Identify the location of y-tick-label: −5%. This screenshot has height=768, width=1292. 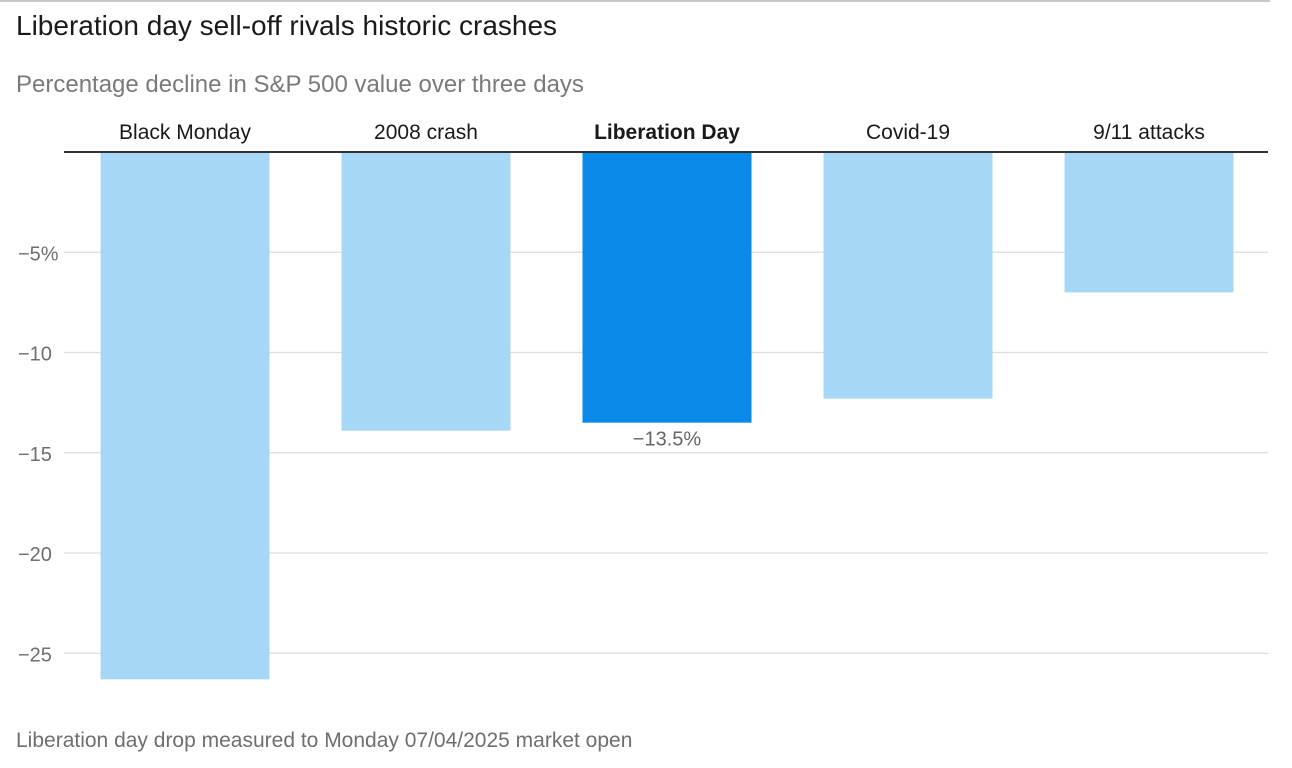
(38, 254).